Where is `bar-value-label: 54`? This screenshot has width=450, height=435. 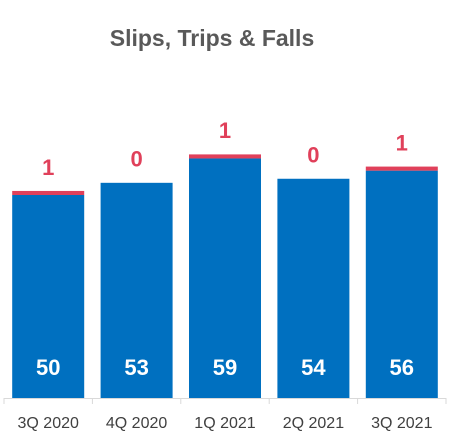 bar-value-label: 54 is located at coordinates (313, 367).